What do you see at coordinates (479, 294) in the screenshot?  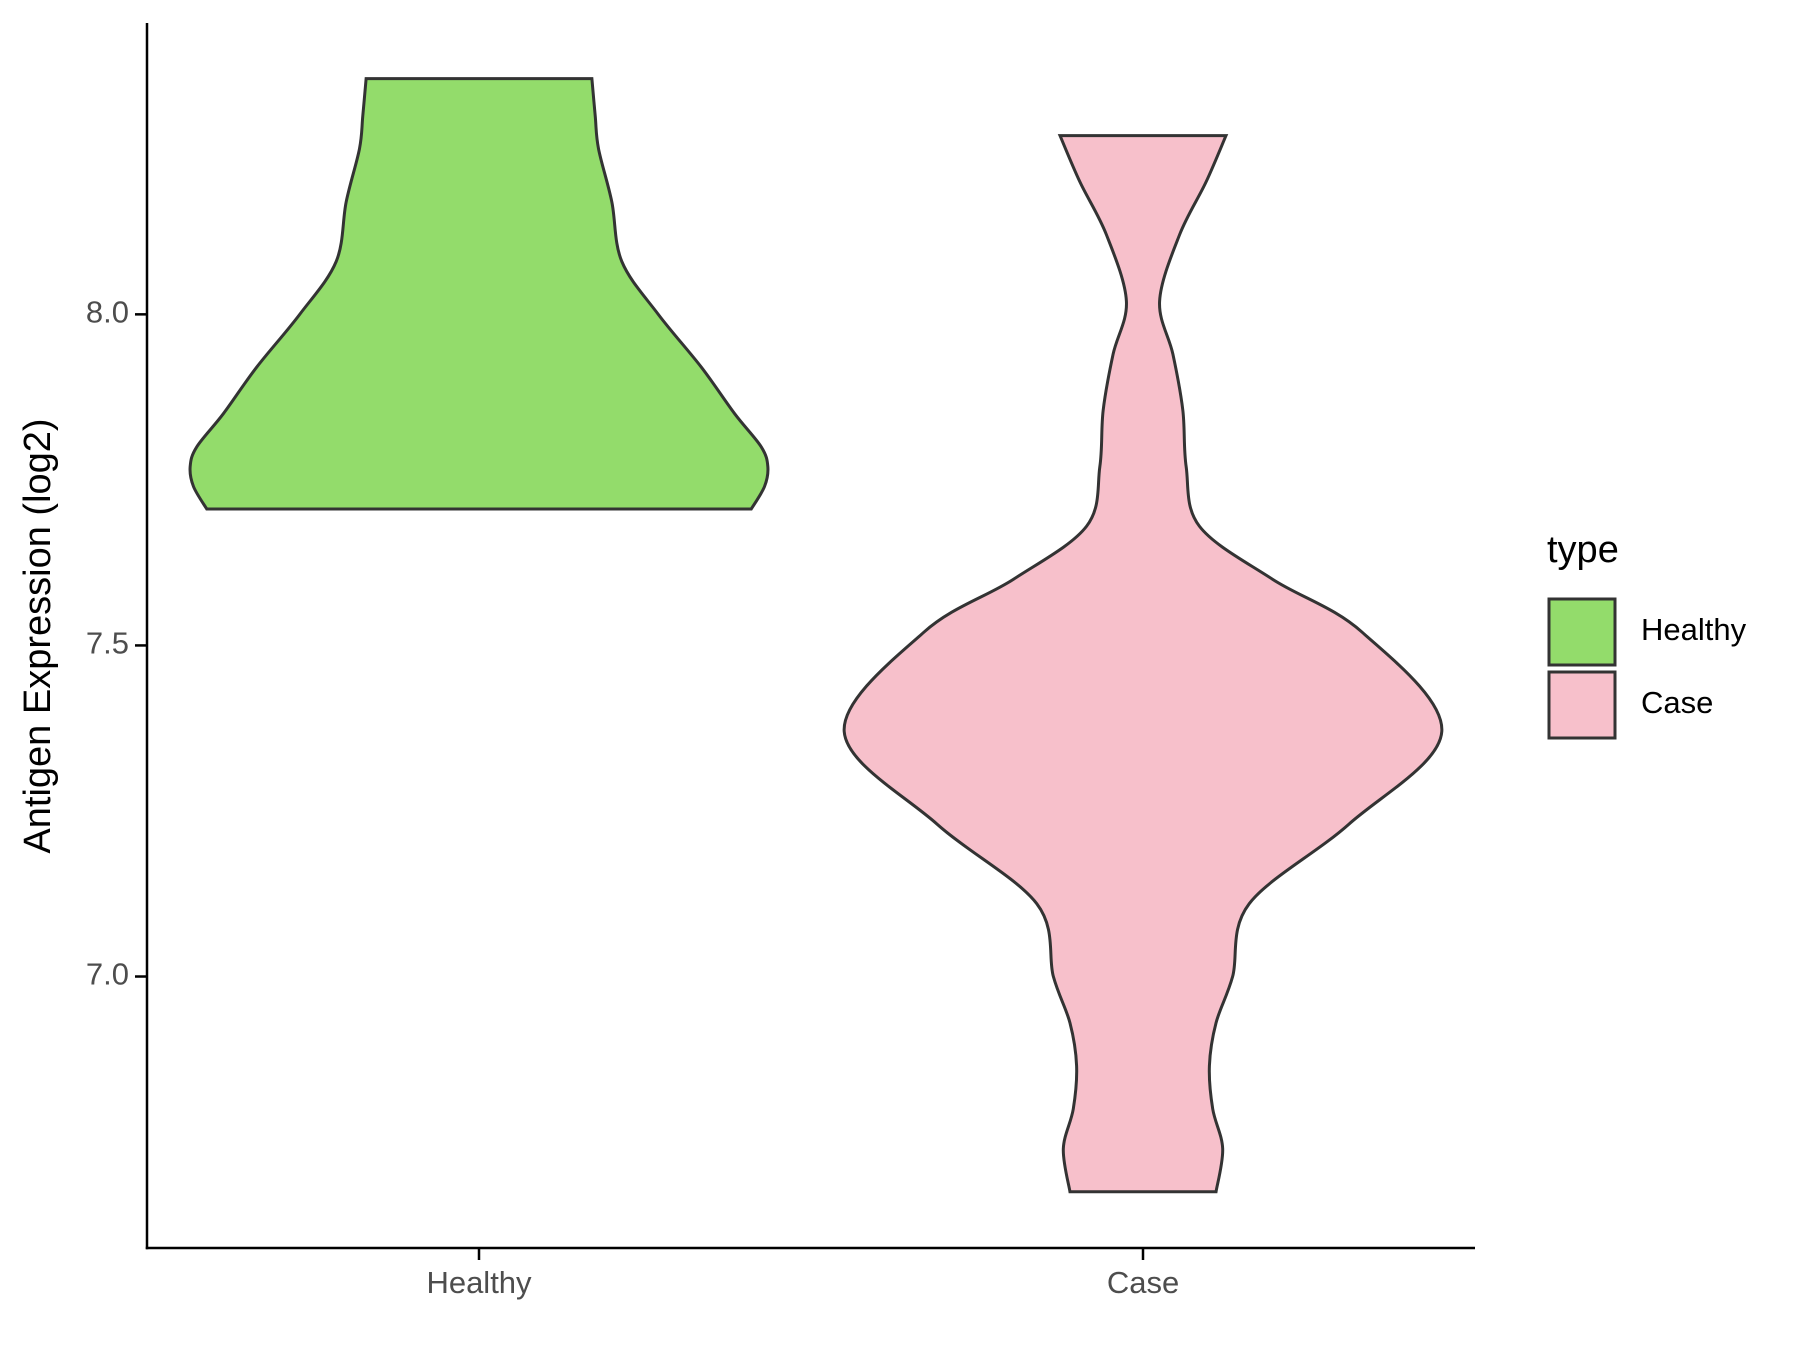 I see `violin` at bounding box center [479, 294].